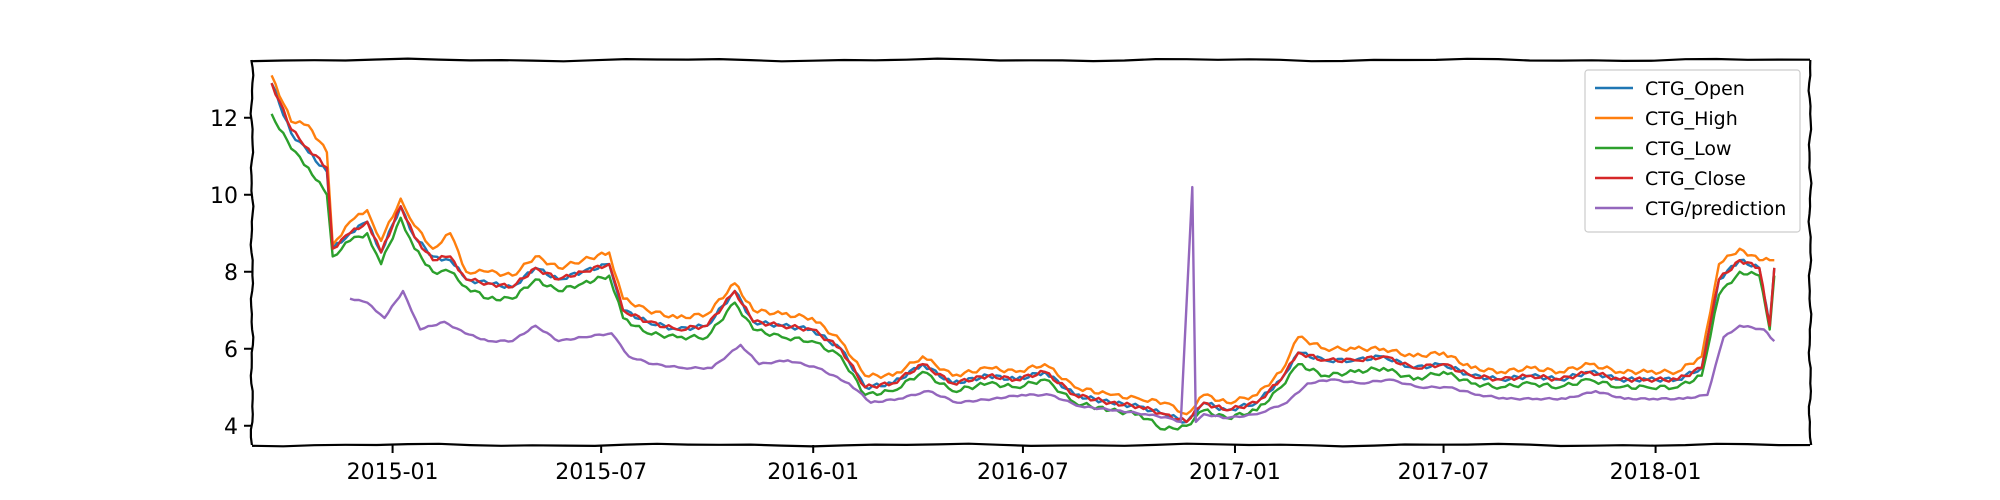 The image size is (2000, 500). What do you see at coordinates (393, 472) in the screenshot?
I see `x-tick-label: 2015-01` at bounding box center [393, 472].